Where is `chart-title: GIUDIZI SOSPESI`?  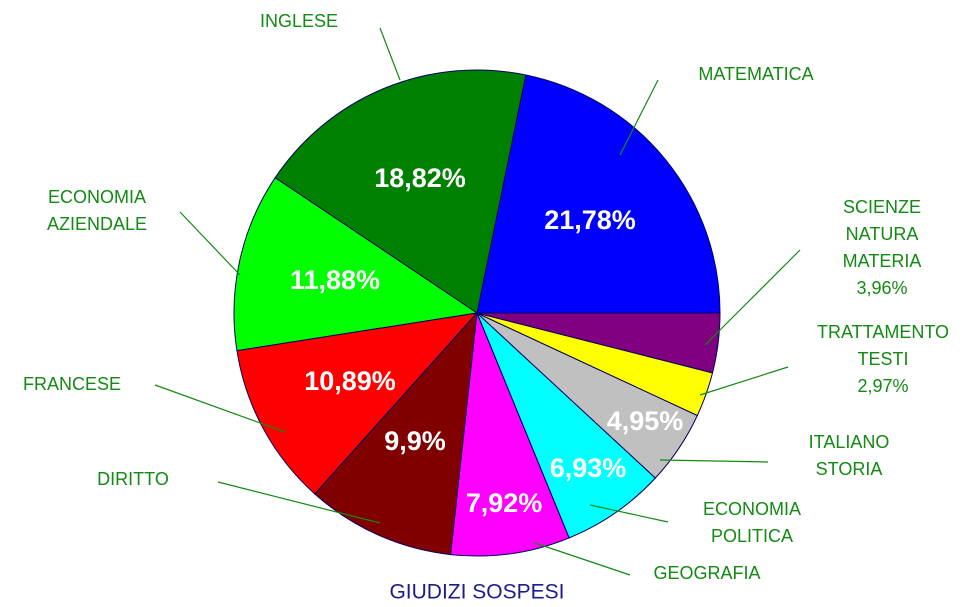 chart-title: GIUDIZI SOSPESI is located at coordinates (476, 592).